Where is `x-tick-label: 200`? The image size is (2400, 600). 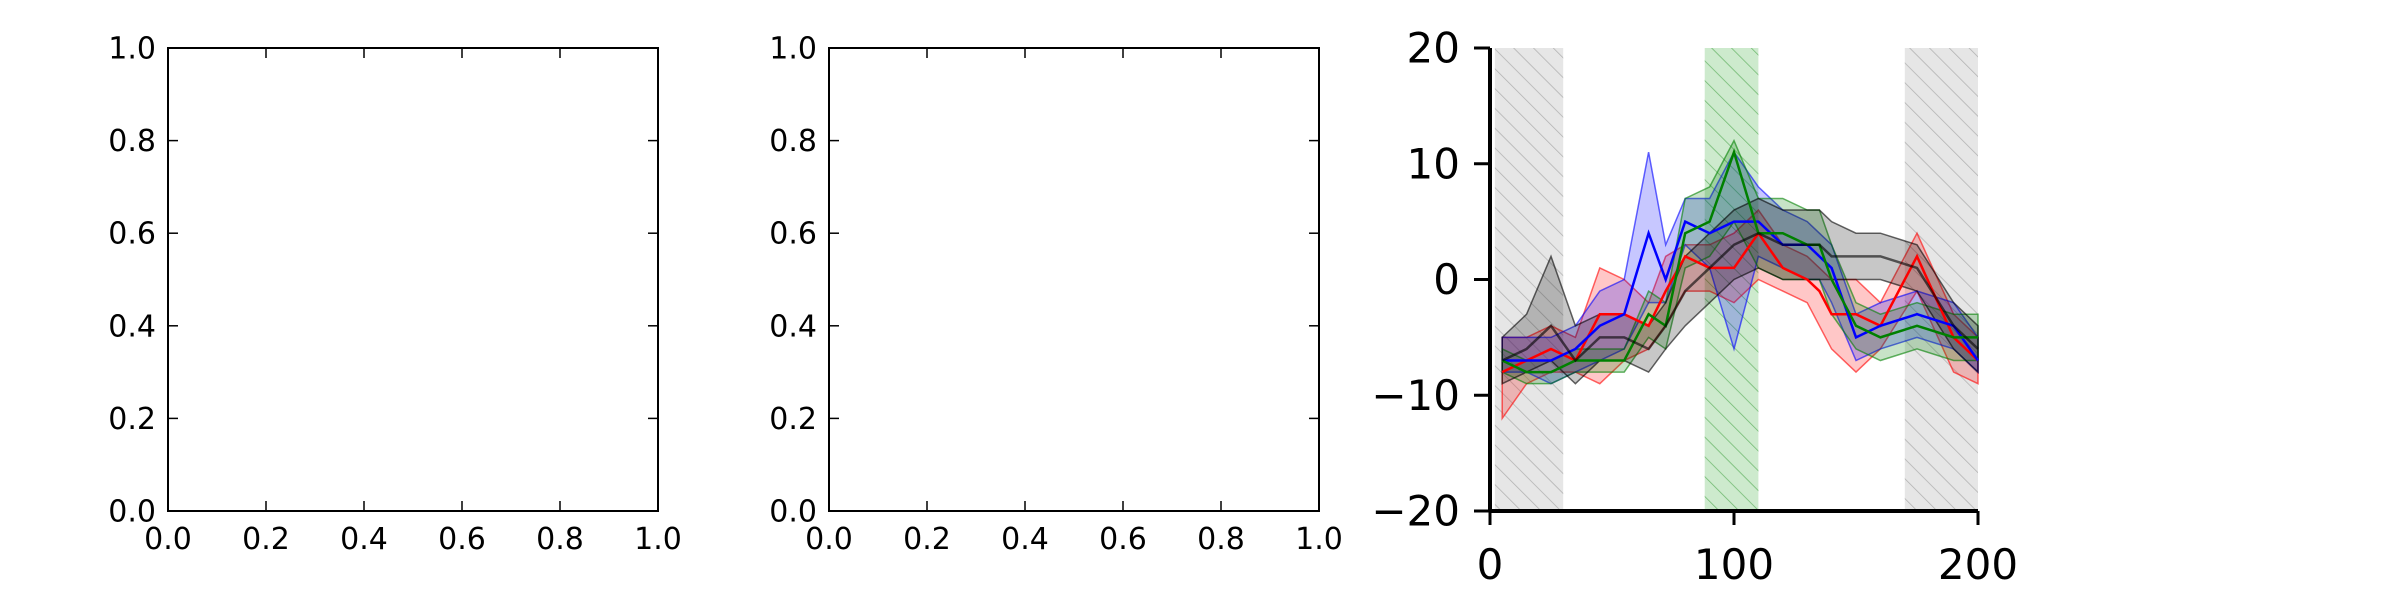 x-tick-label: 200 is located at coordinates (1978, 564).